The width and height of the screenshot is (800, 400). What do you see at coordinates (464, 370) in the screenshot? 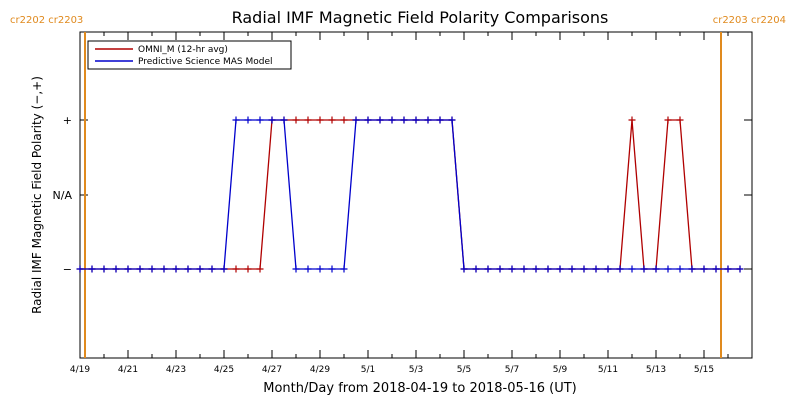
I see `x-tick-label: 5/5` at bounding box center [464, 370].